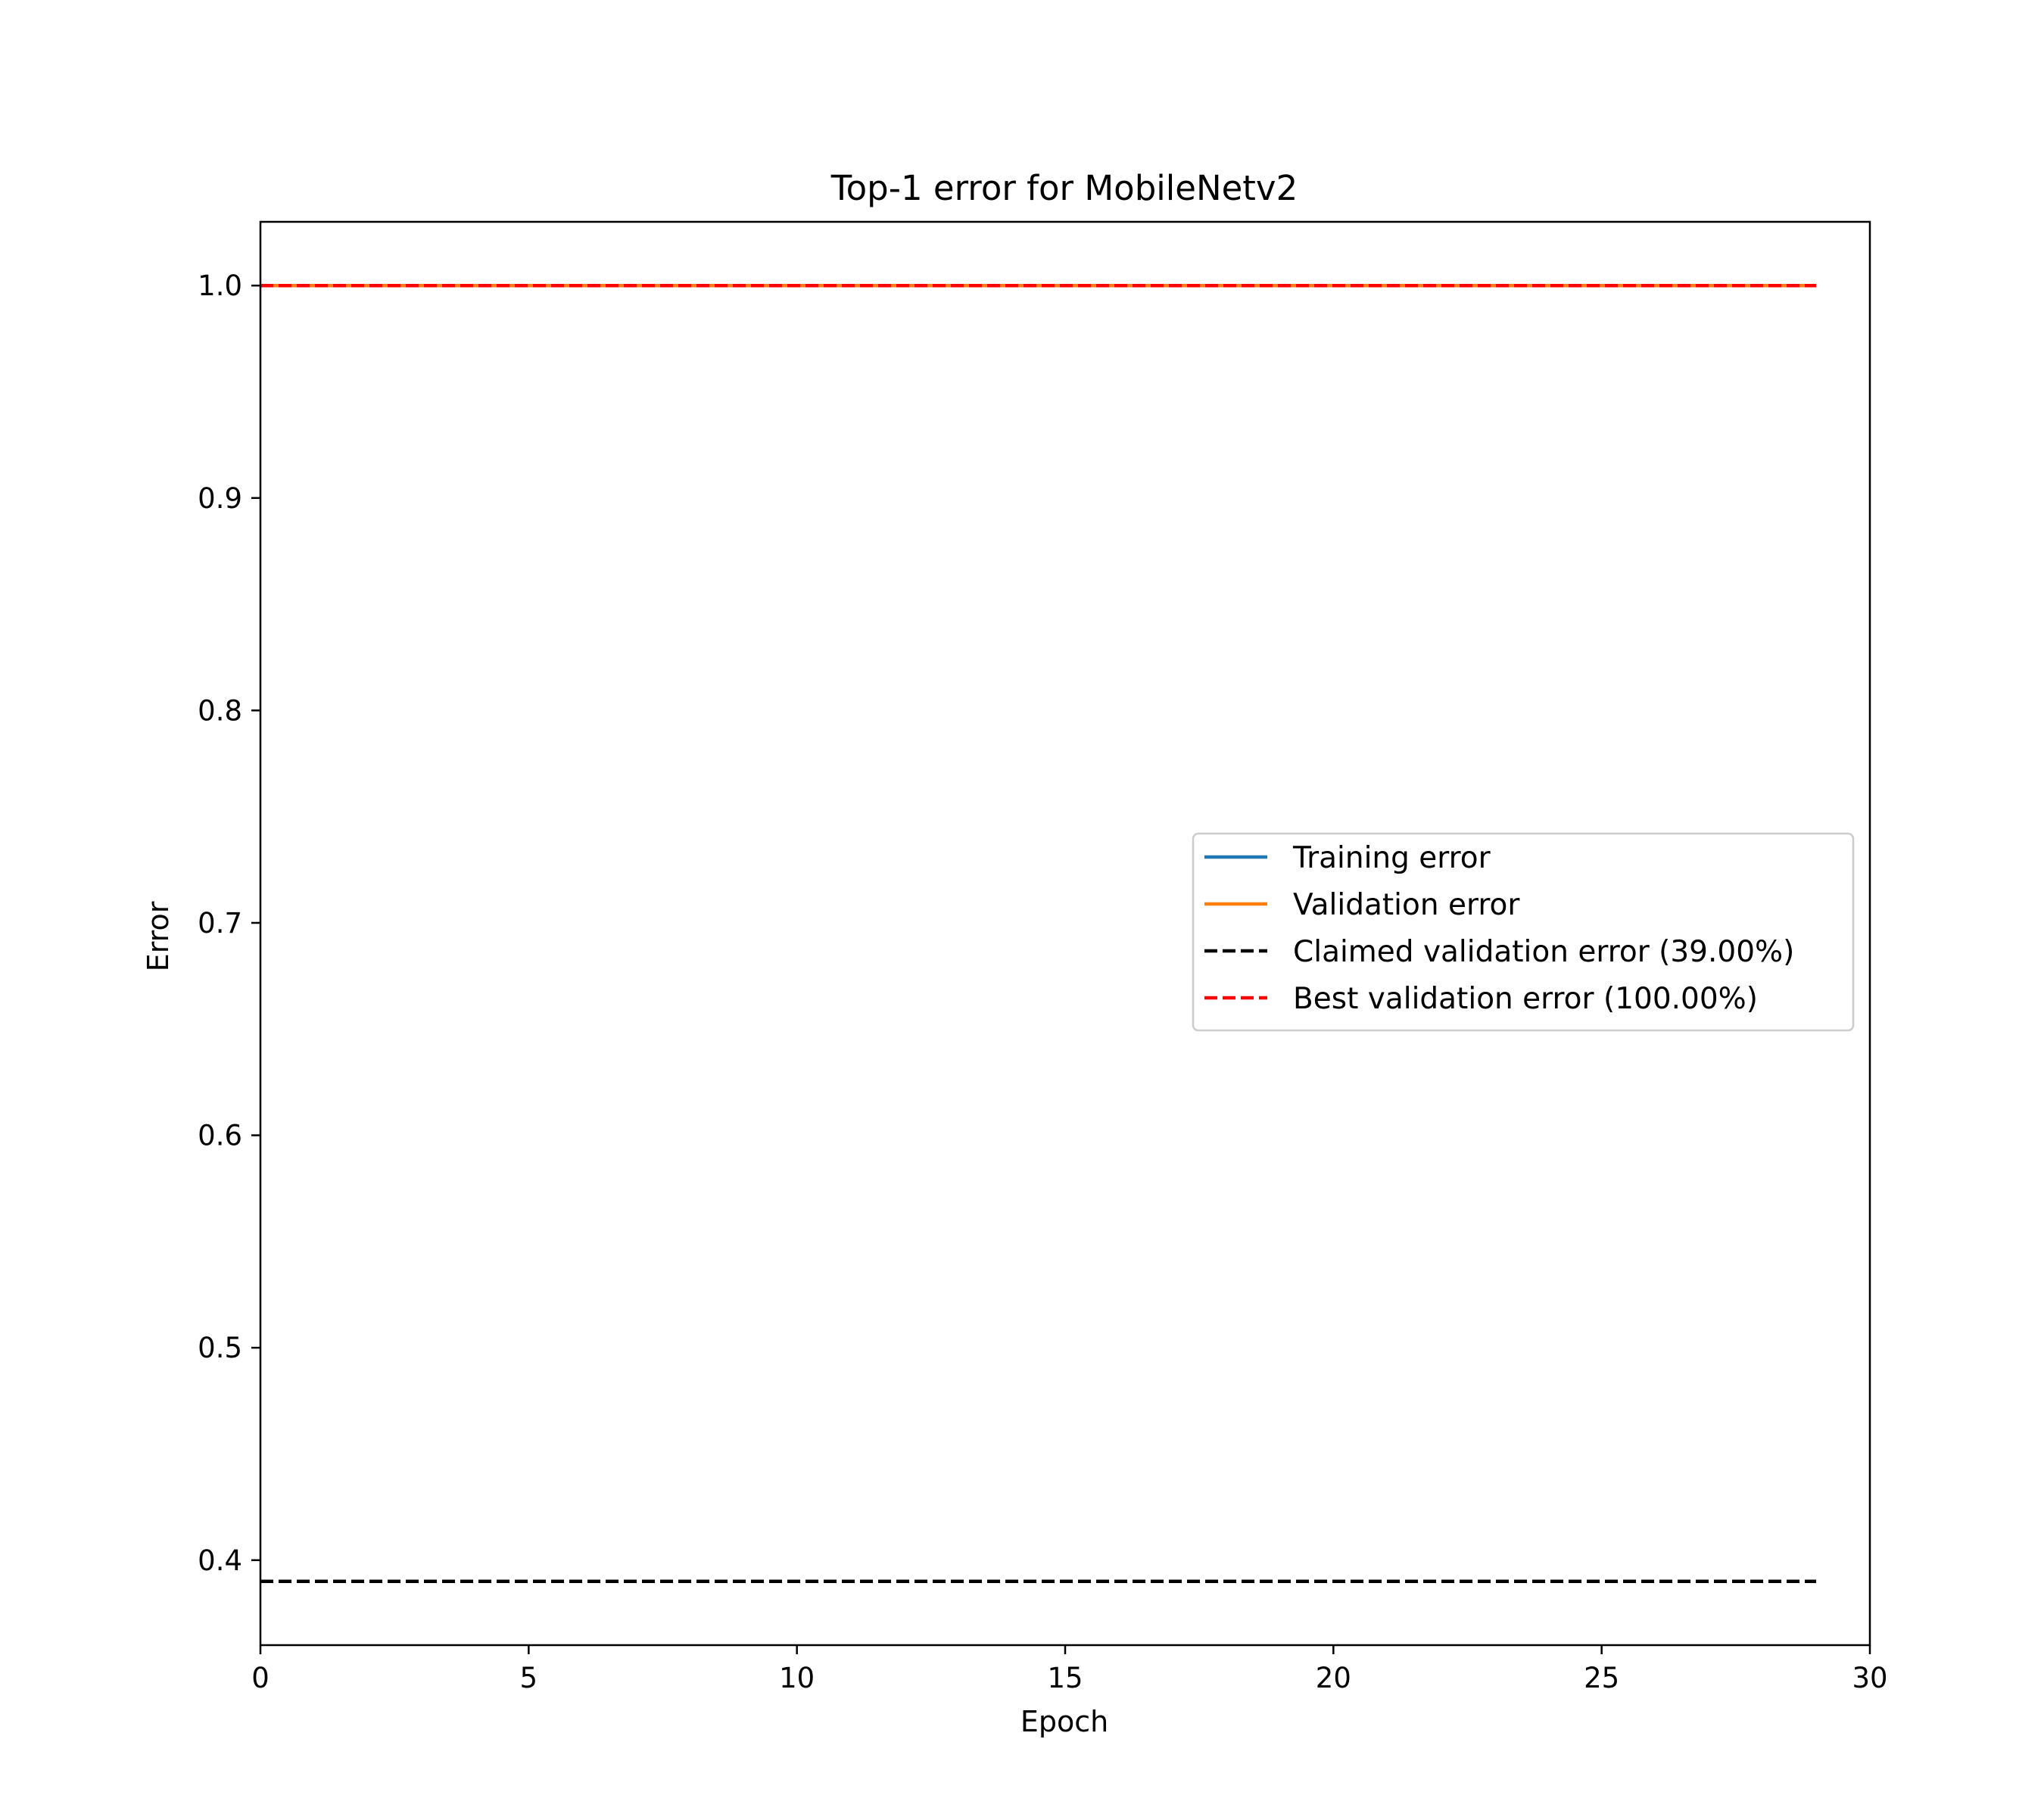  Describe the element at coordinates (1869, 1678) in the screenshot. I see `x-tick-label: 30` at that location.